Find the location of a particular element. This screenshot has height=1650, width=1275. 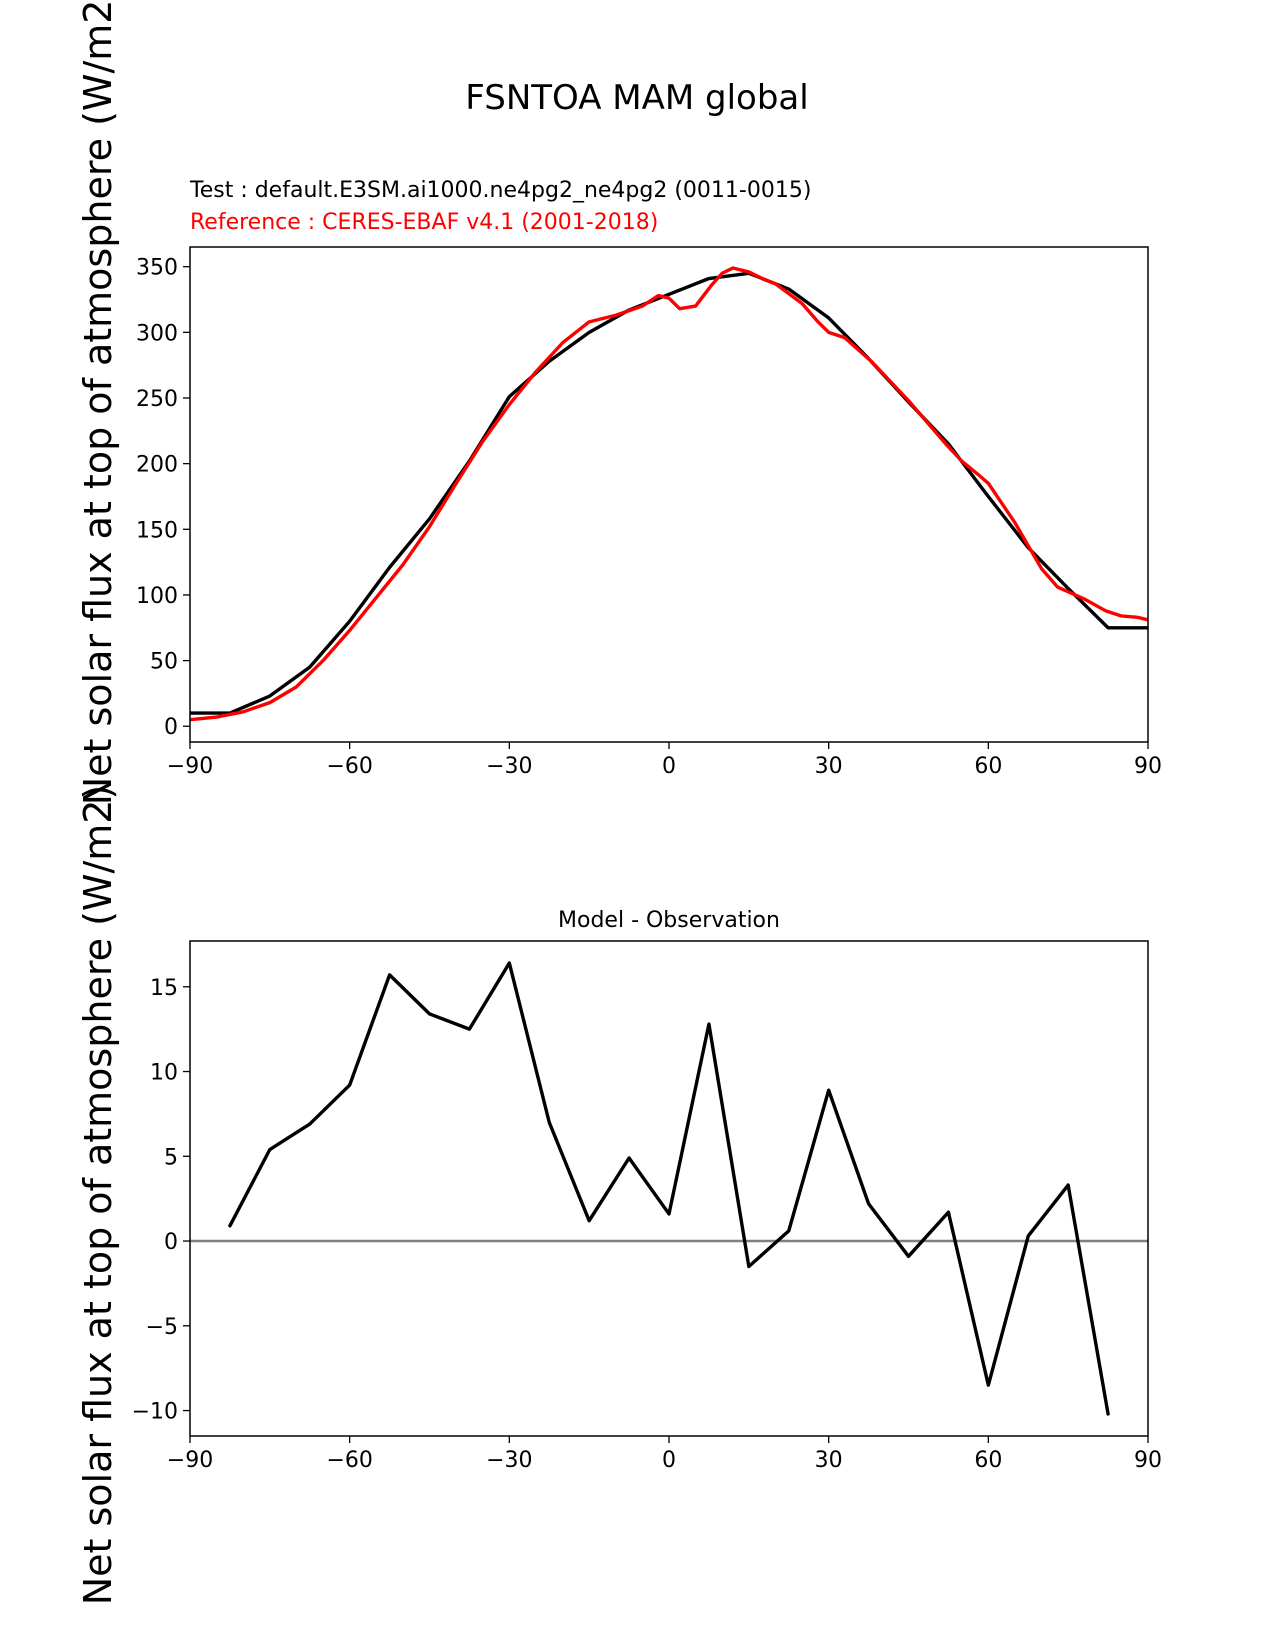

diff-panel-title: Model - Observation is located at coordinates (669, 920).